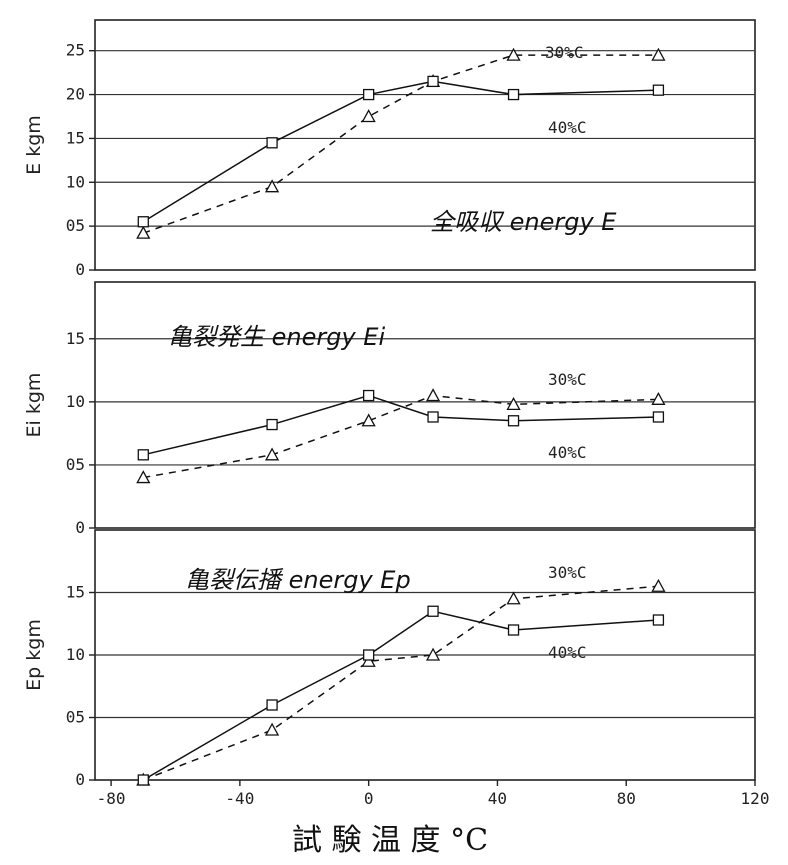 This screenshot has width=788, height=865. I want to click on x-axis: -80 -40 0 40 80 120, so click(433, 794).